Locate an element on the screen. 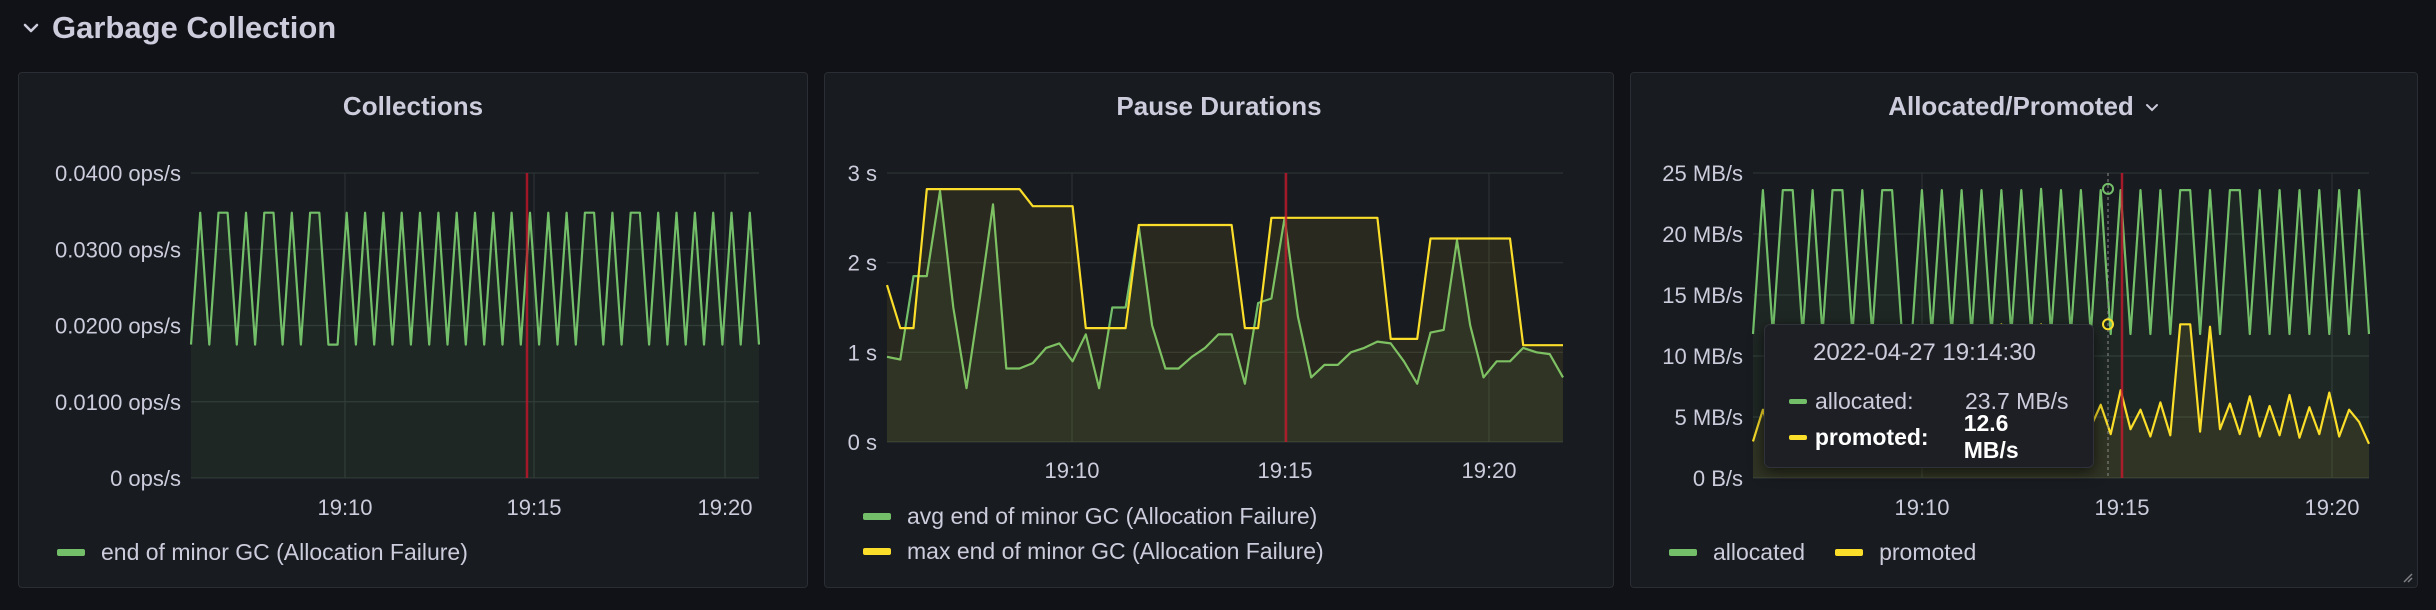 The image size is (2436, 610). series-area is located at coordinates (1225, 315).